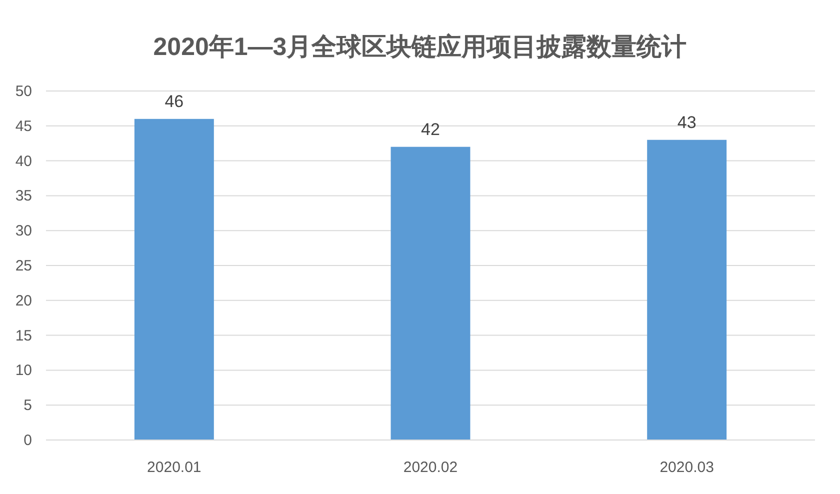  What do you see at coordinates (23, 161) in the screenshot?
I see `y-tick-label: 40` at bounding box center [23, 161].